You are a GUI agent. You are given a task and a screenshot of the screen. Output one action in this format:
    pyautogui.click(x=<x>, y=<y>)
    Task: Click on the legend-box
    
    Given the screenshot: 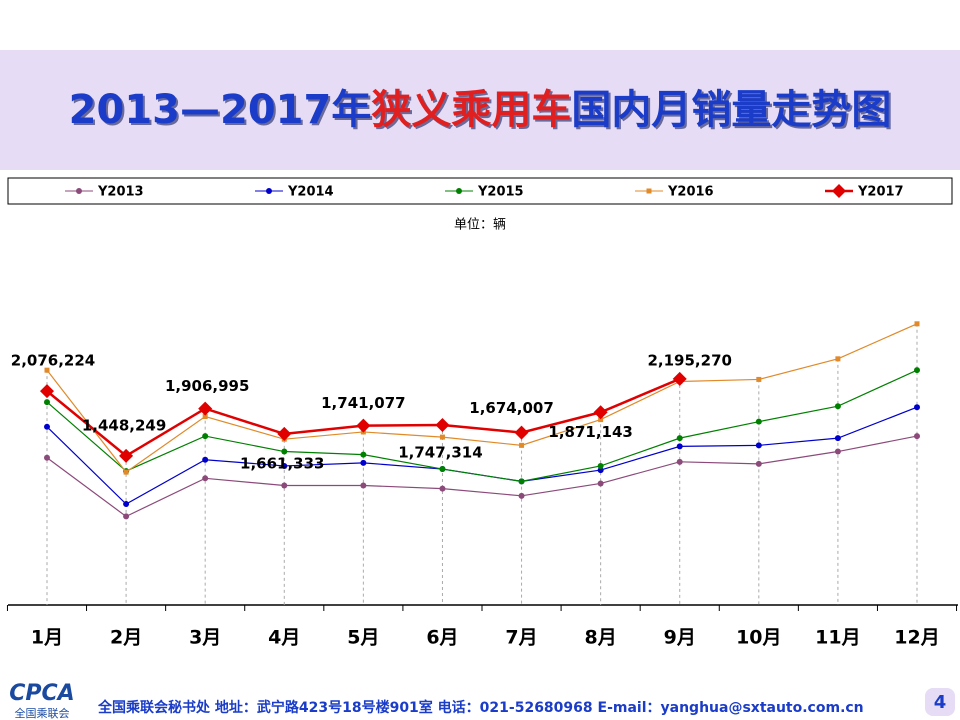 What is the action you would take?
    pyautogui.click(x=480, y=191)
    